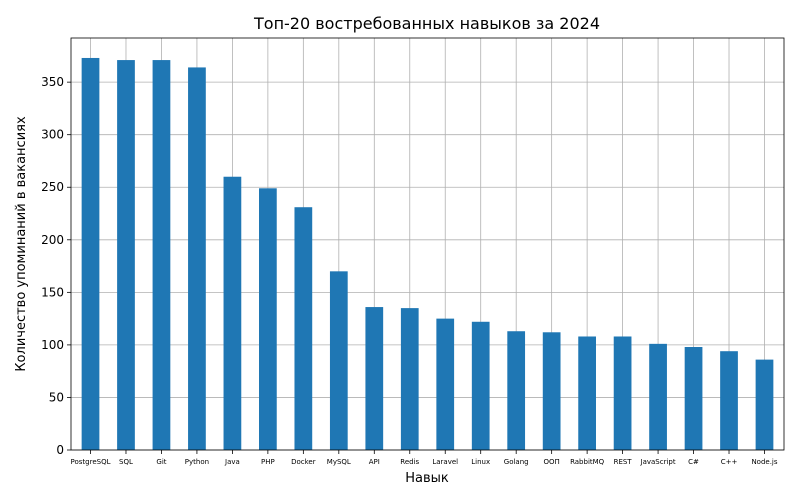 Image resolution: width=800 pixels, height=500 pixels. What do you see at coordinates (161, 462) in the screenshot?
I see `x-tick-label: Git` at bounding box center [161, 462].